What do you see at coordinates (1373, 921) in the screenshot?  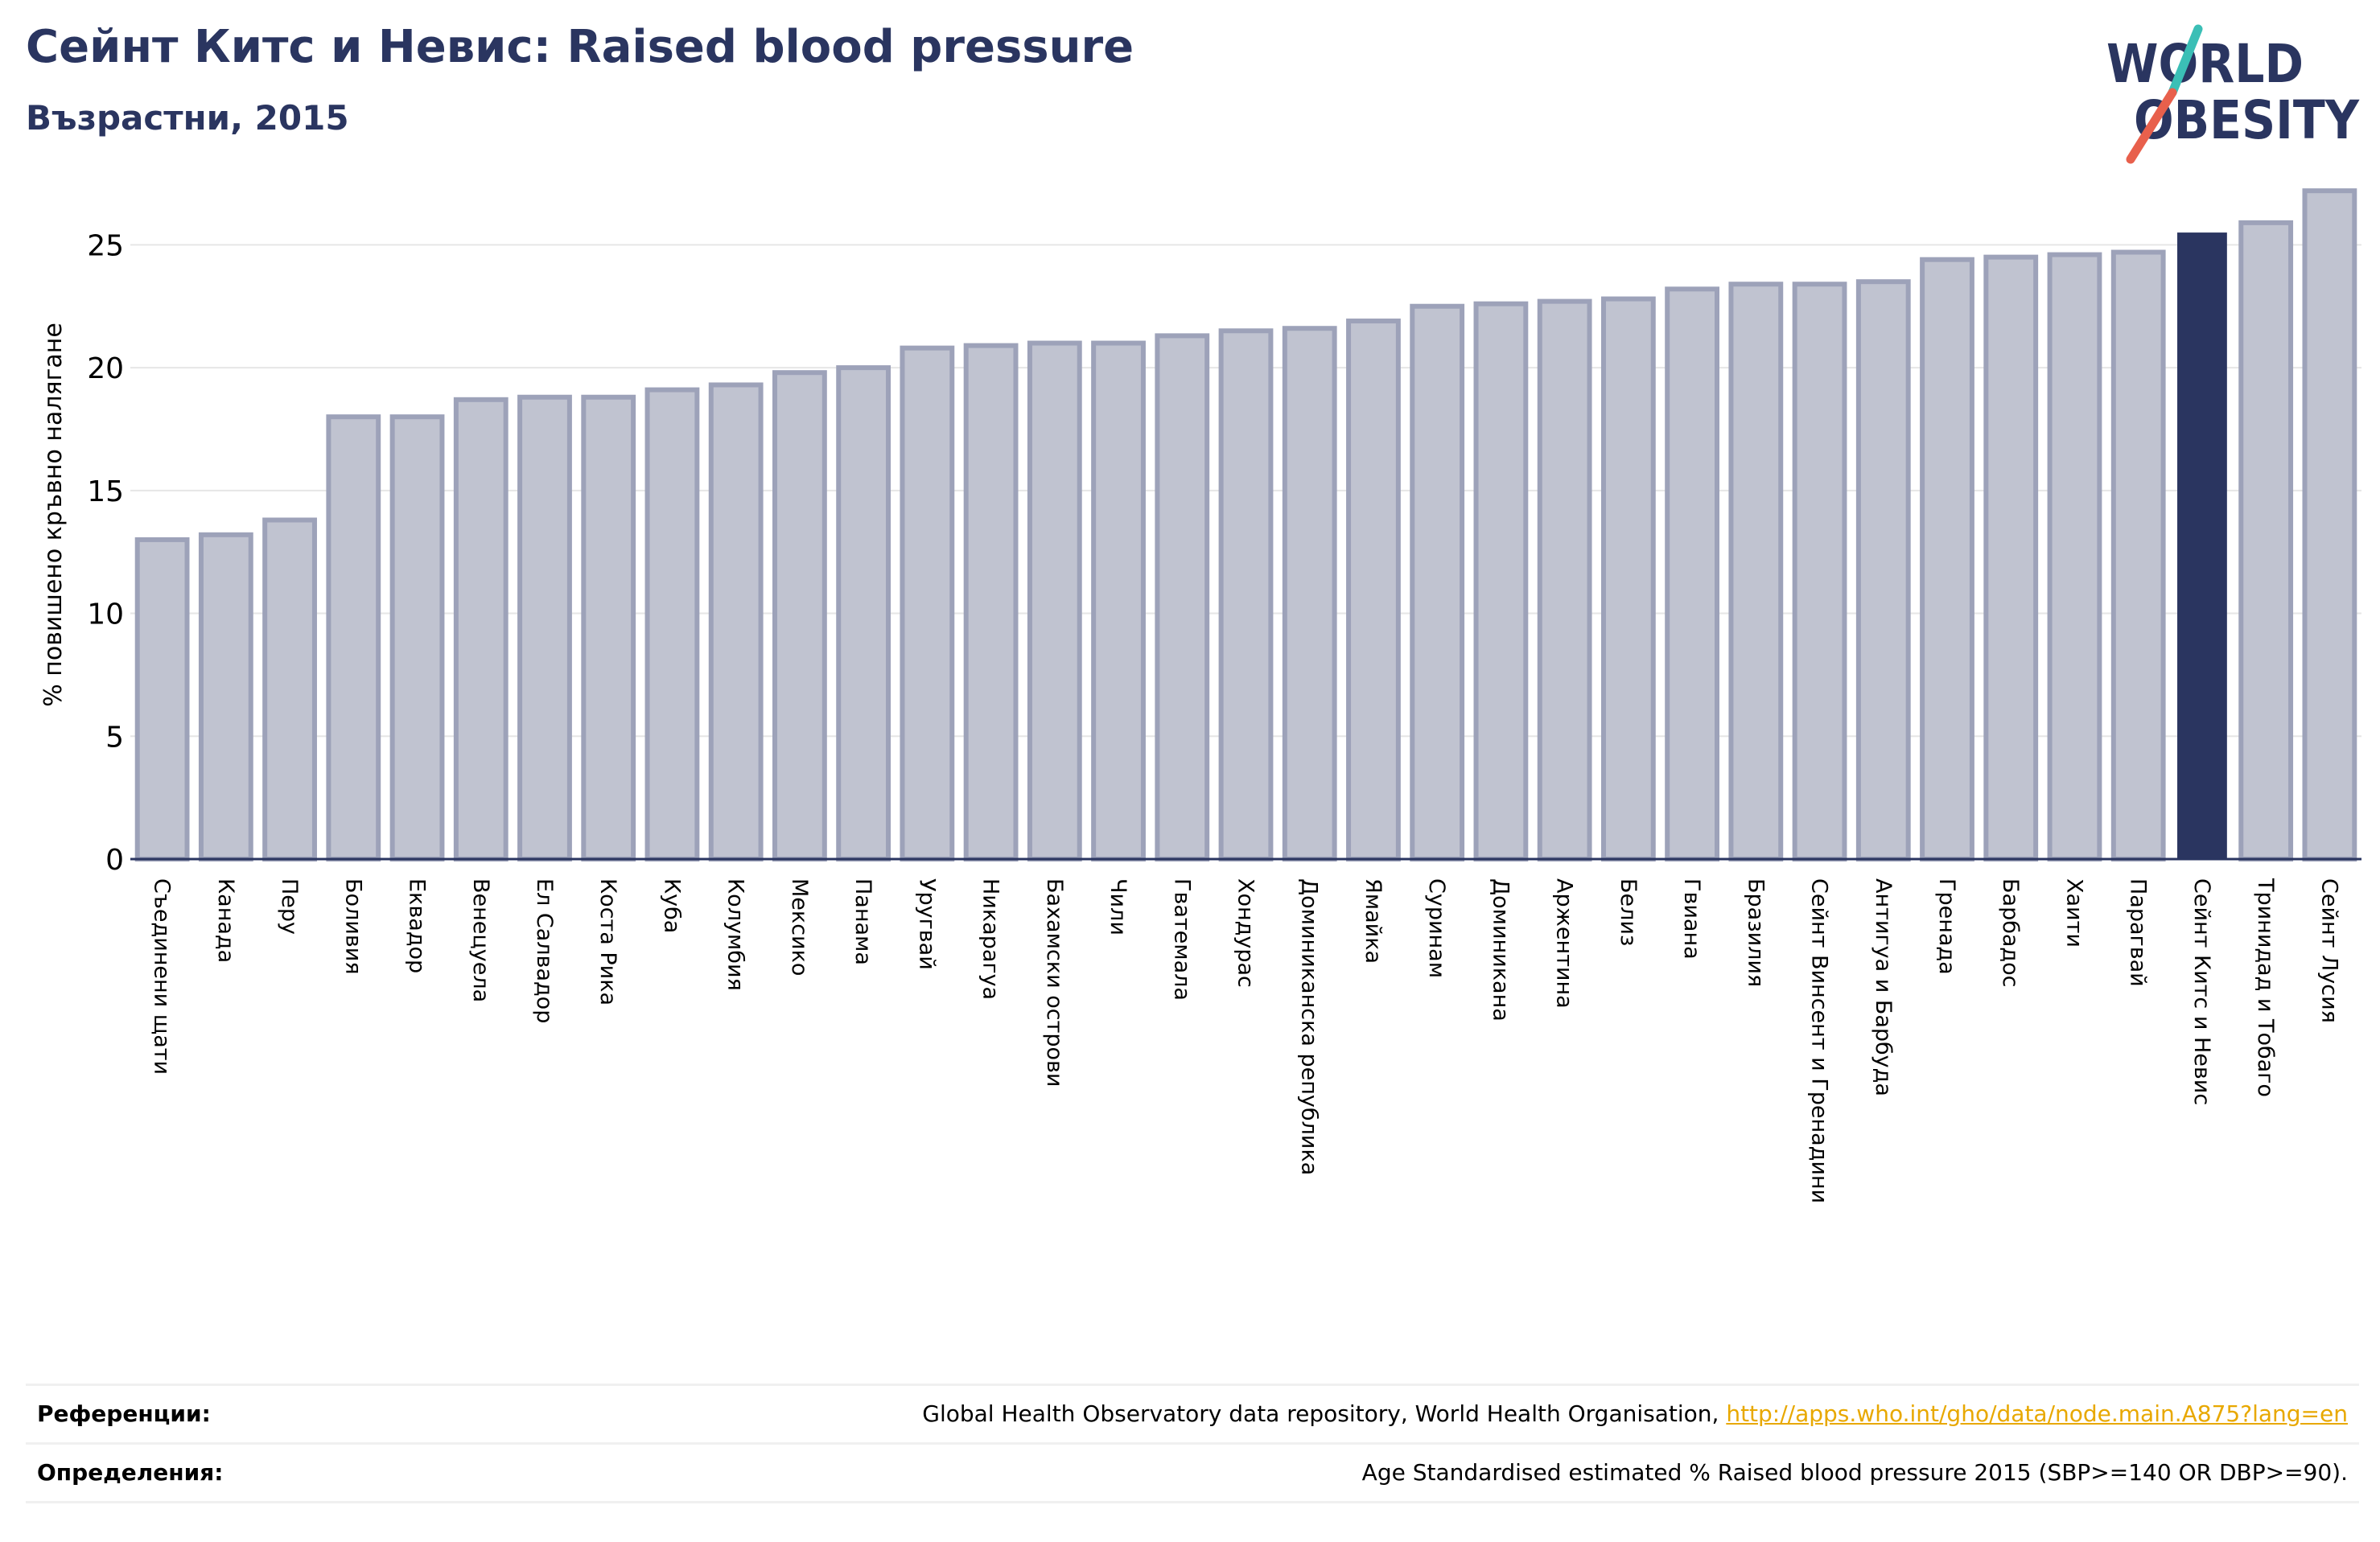 I see `x-tick-label: Ямайка` at bounding box center [1373, 921].